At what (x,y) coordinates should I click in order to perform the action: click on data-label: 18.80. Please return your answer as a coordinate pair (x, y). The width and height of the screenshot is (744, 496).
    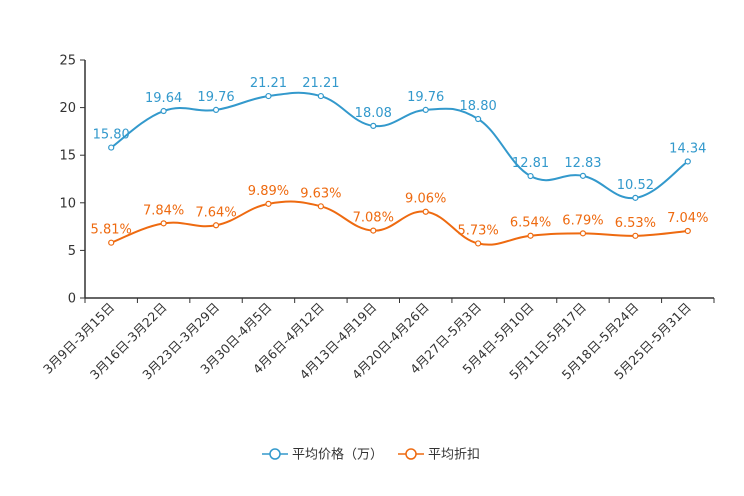
    Looking at the image, I should click on (478, 106).